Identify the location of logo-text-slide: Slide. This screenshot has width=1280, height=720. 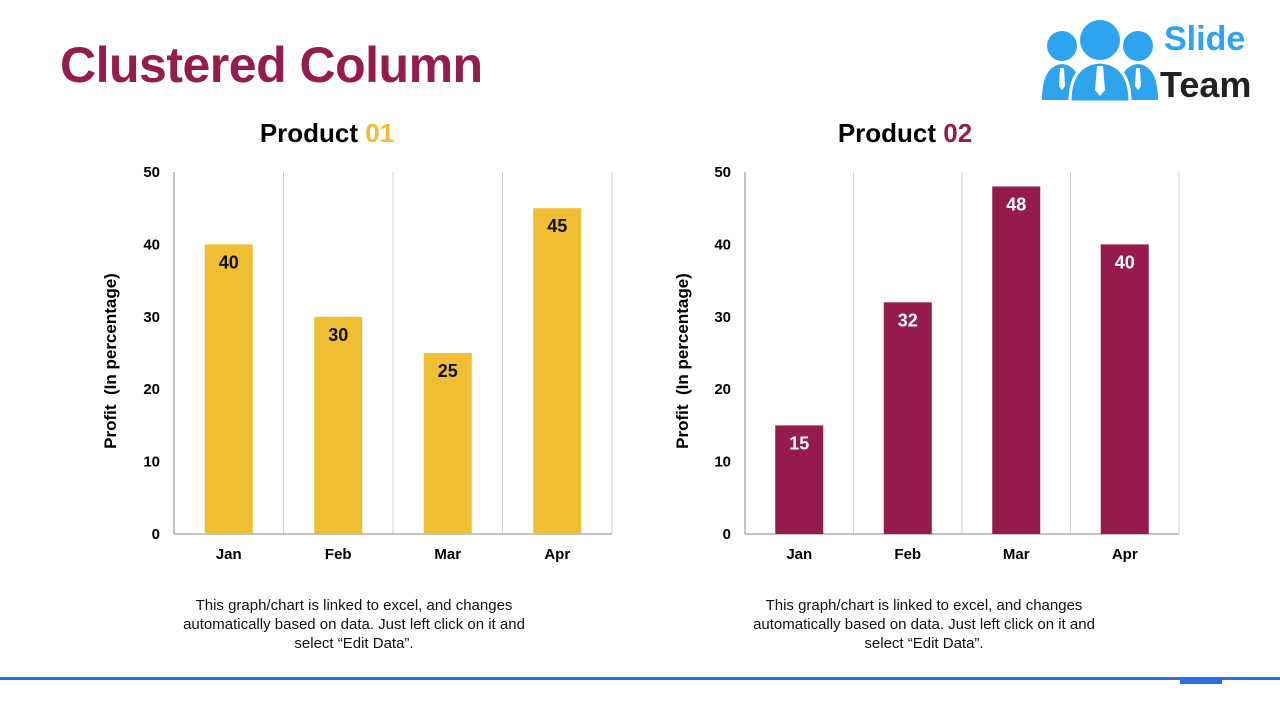
(1205, 39).